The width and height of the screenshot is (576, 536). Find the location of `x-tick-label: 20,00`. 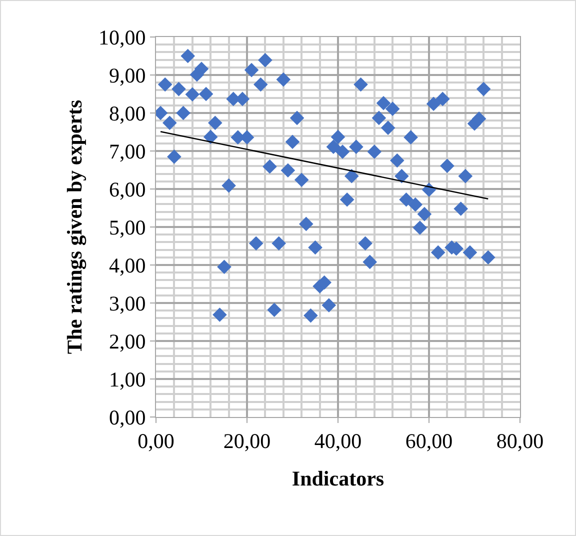

x-tick-label: 20,00 is located at coordinates (247, 441).